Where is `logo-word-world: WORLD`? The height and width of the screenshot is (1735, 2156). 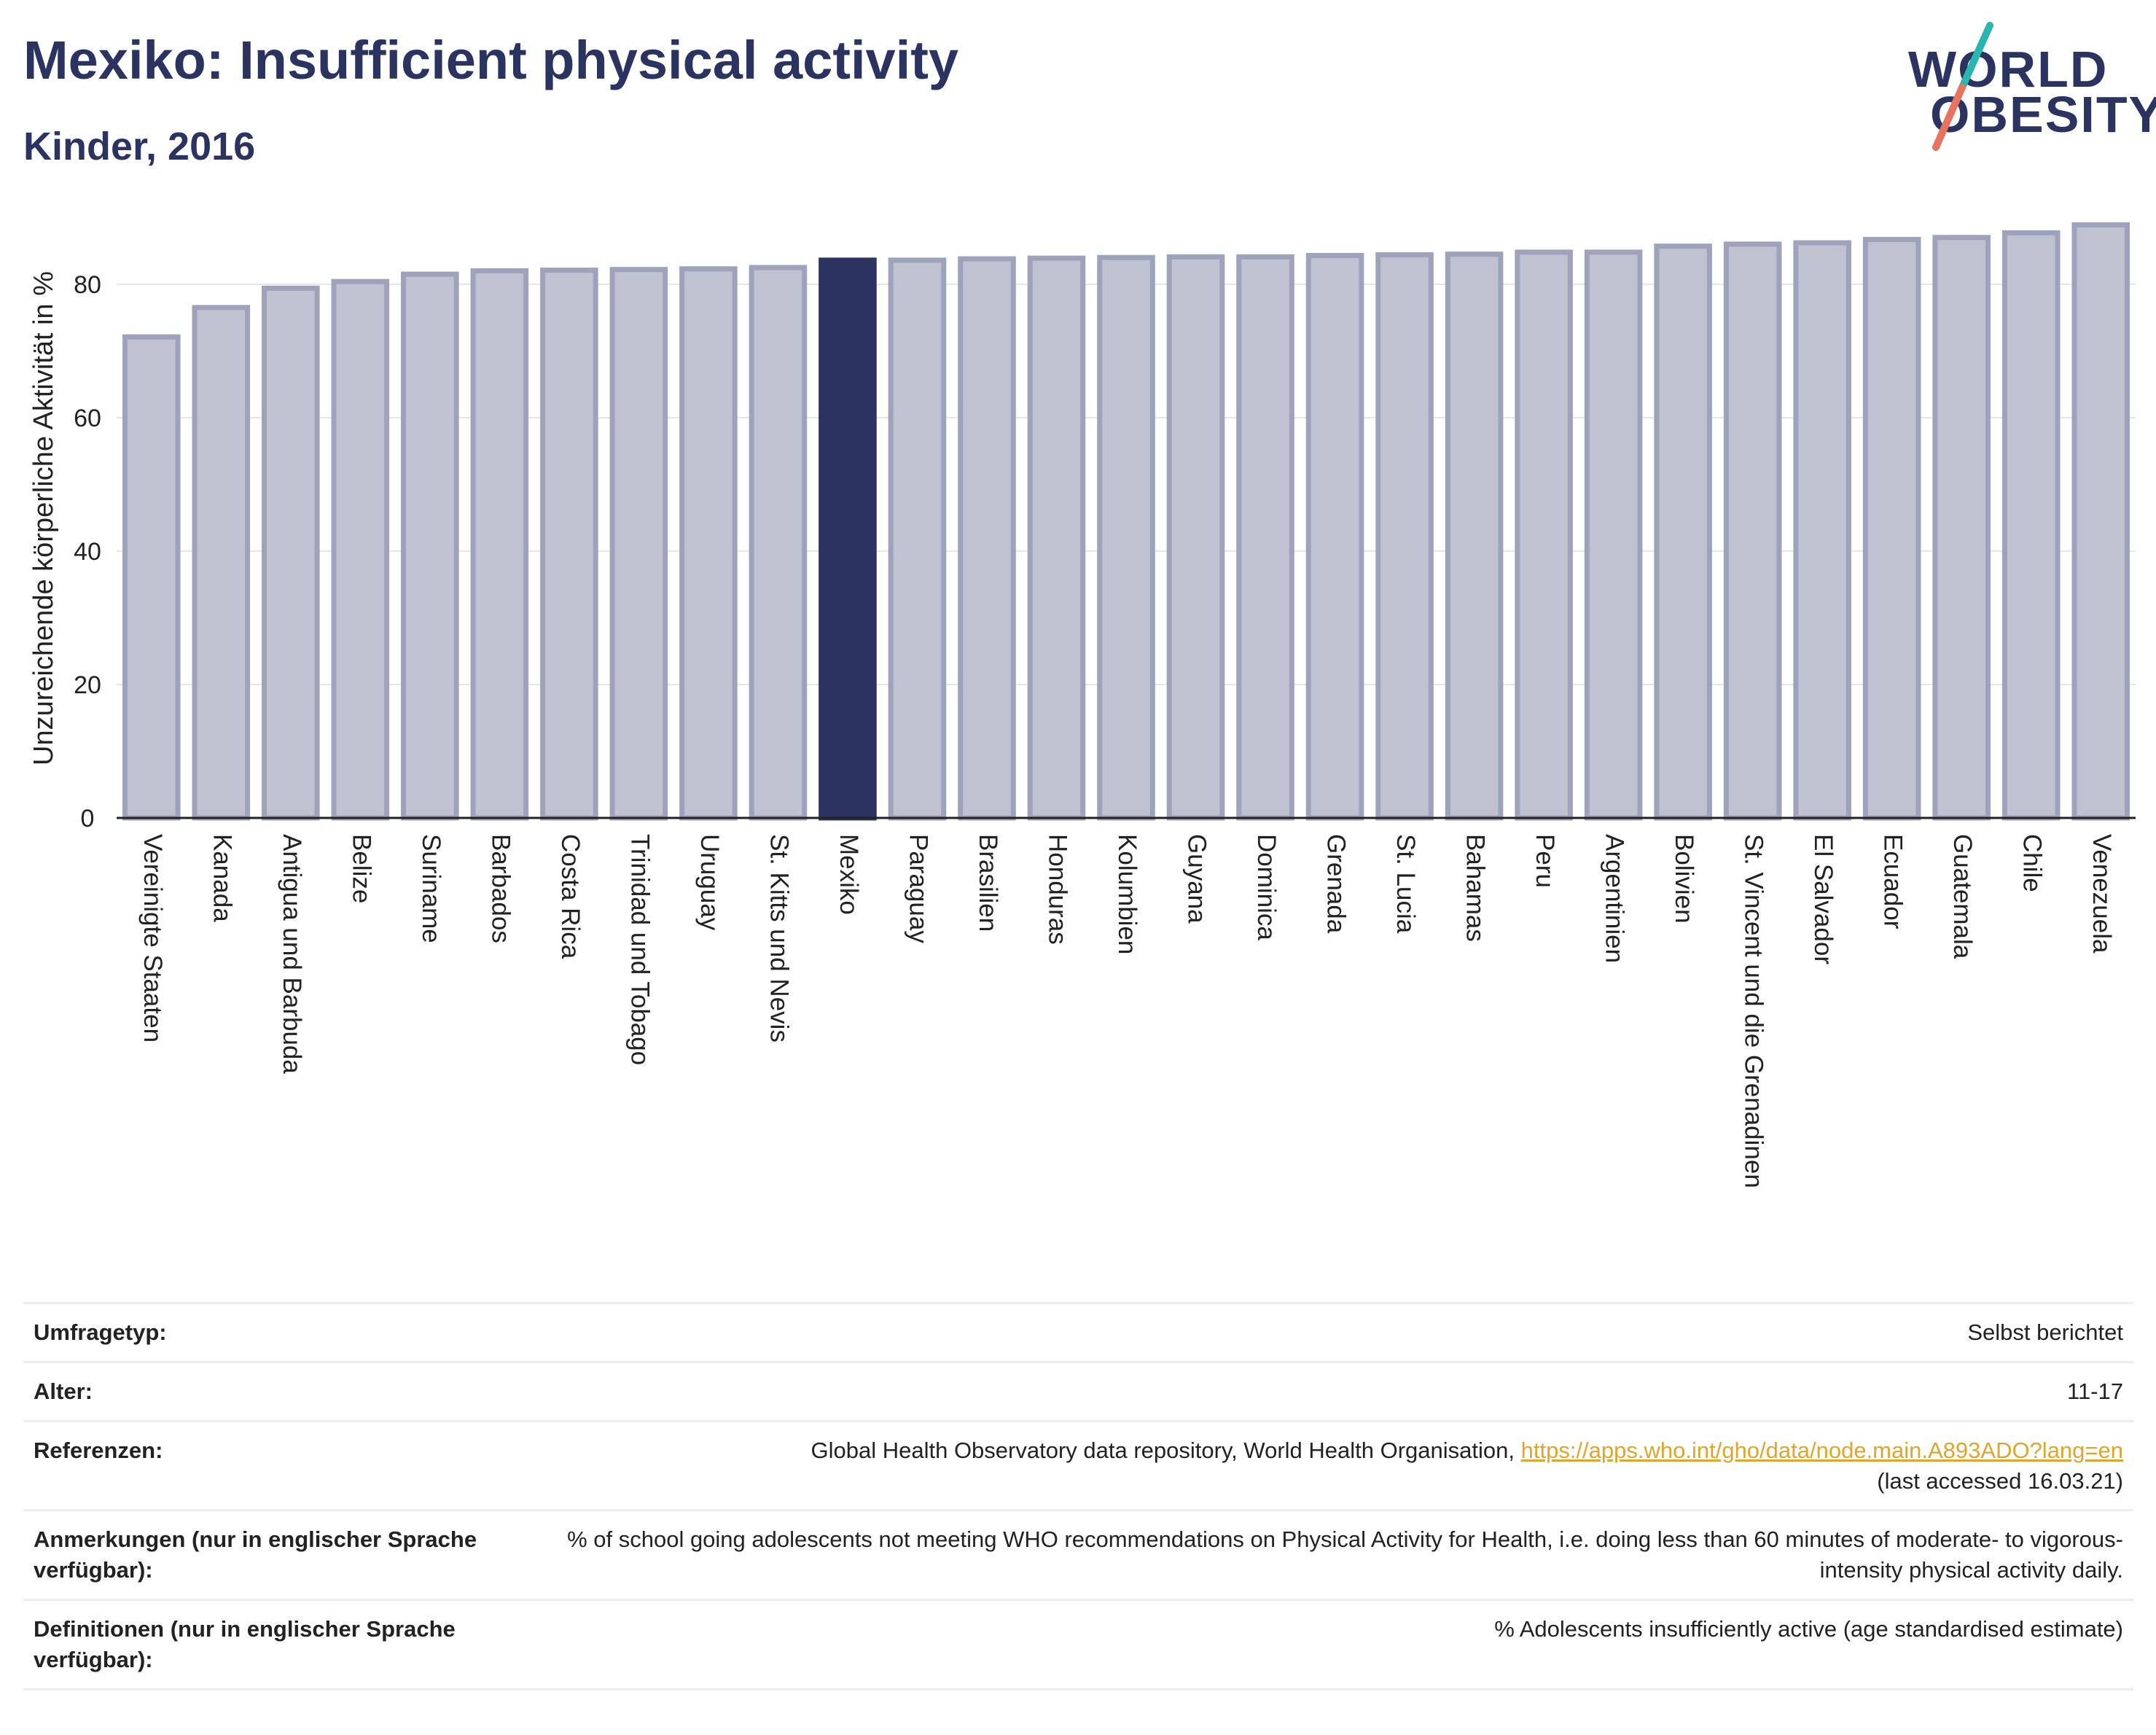
logo-word-world: WORLD is located at coordinates (2008, 69).